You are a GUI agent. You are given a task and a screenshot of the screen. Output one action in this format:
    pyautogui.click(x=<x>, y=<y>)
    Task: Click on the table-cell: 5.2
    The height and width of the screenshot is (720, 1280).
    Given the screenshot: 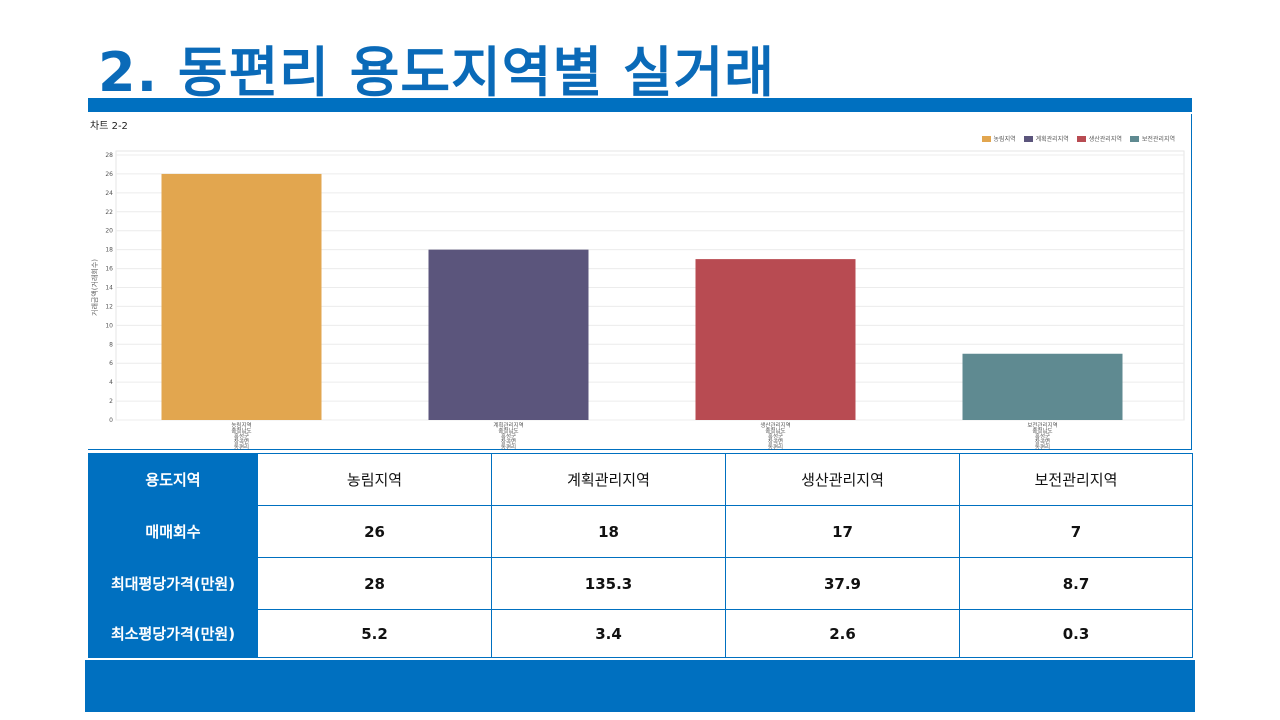 What is the action you would take?
    pyautogui.click(x=374, y=633)
    